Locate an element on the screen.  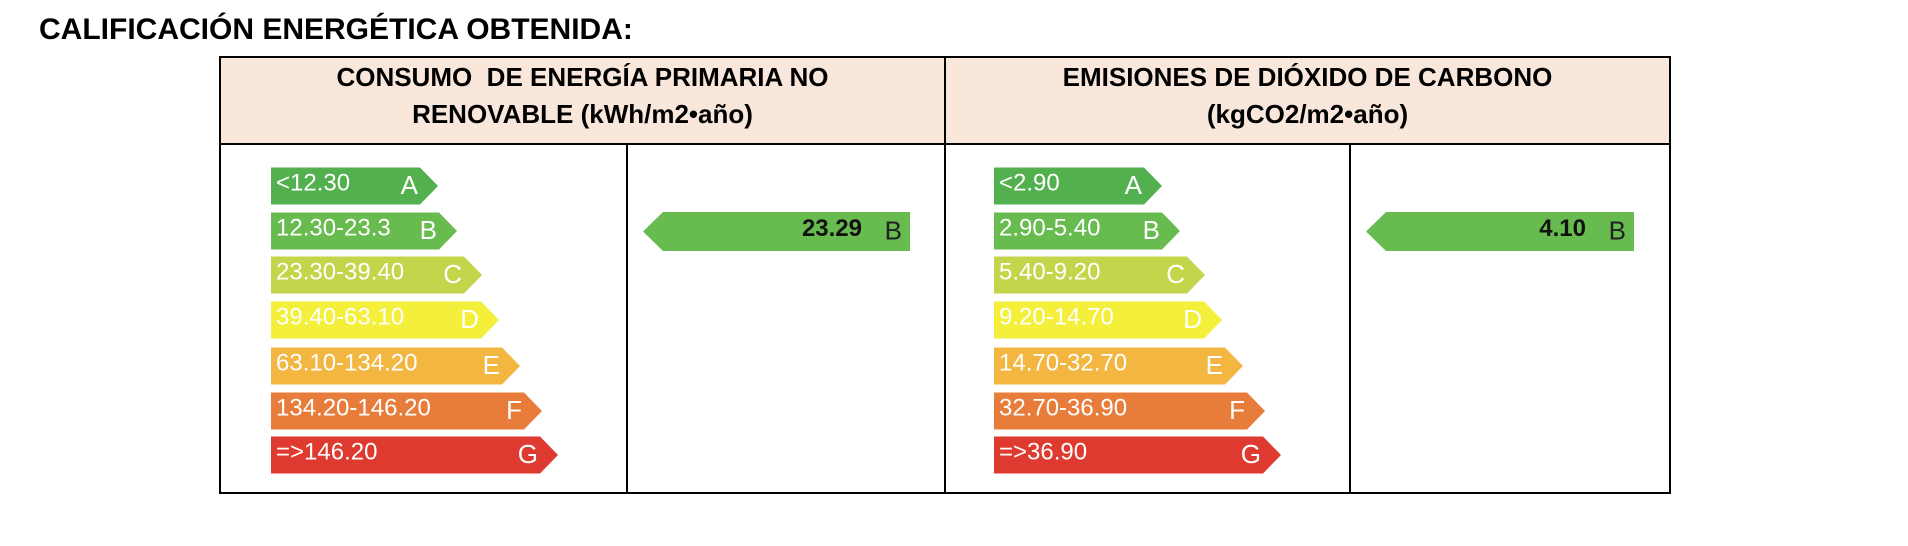
page-title: CALIFICACIÓN ENERGÉTICA OBTENIDA: is located at coordinates (336, 29).